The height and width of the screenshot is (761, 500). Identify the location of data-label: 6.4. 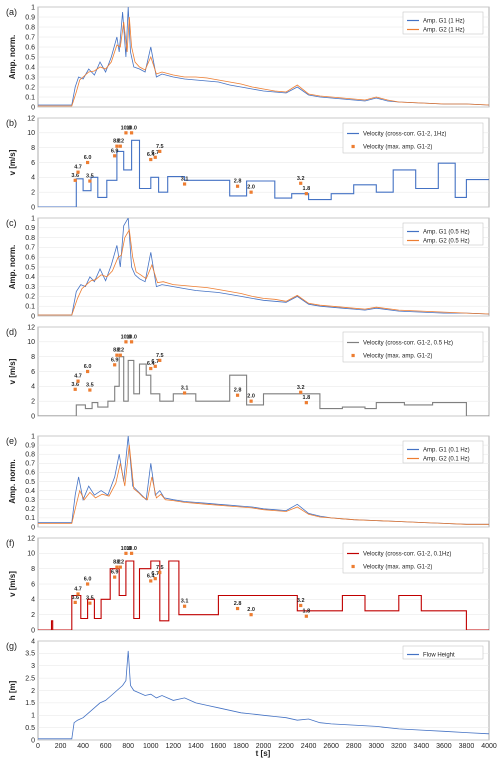
(151, 576).